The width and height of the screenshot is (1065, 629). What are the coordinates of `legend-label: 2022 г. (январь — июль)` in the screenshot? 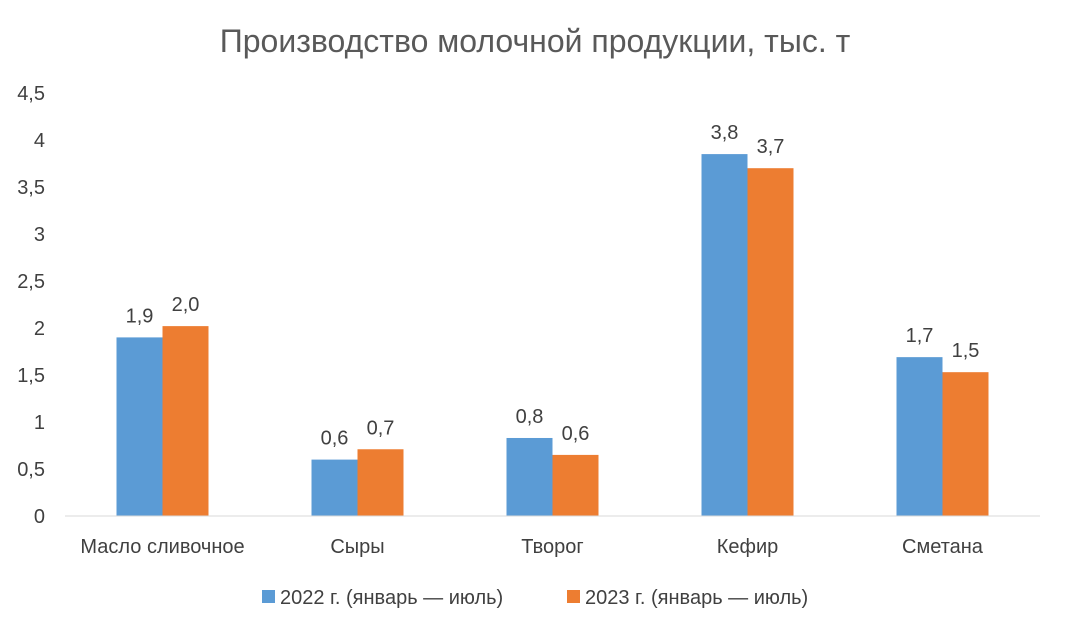 It's located at (391, 598).